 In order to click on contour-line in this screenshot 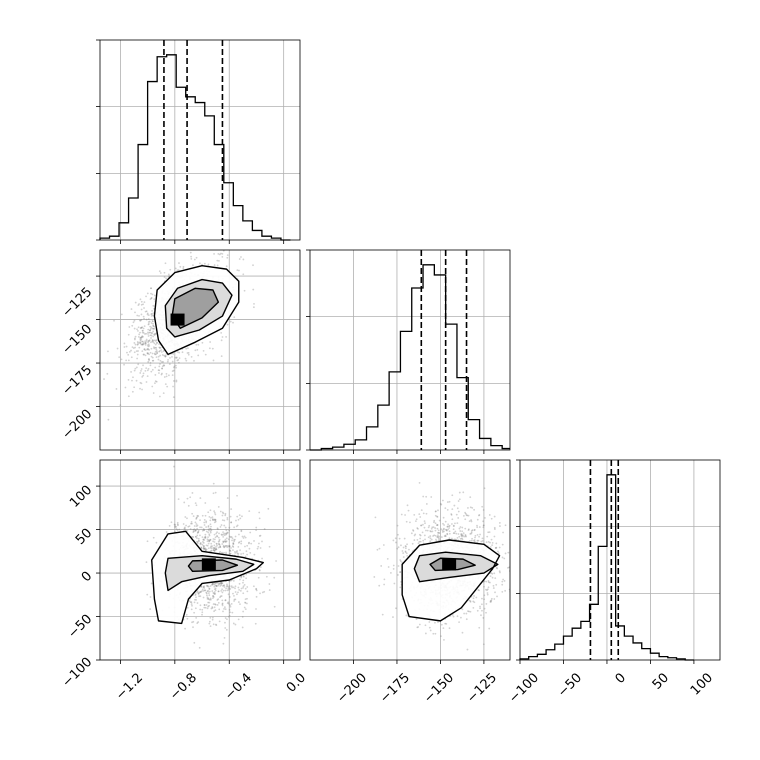, I will do `click(198, 308)`.